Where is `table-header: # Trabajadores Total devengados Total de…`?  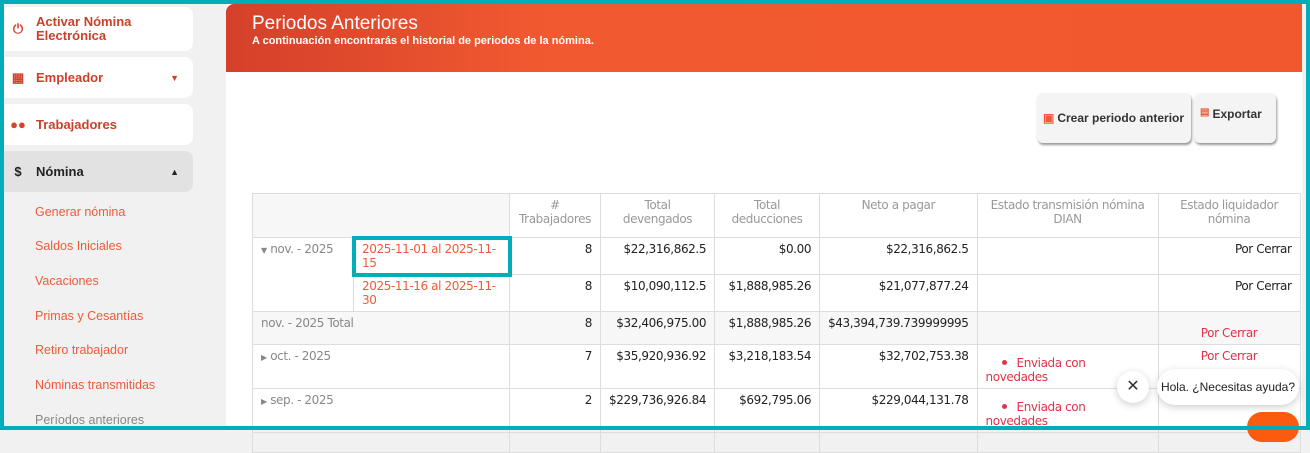 table-header: # Trabajadores Total devengados Total de… is located at coordinates (776, 215).